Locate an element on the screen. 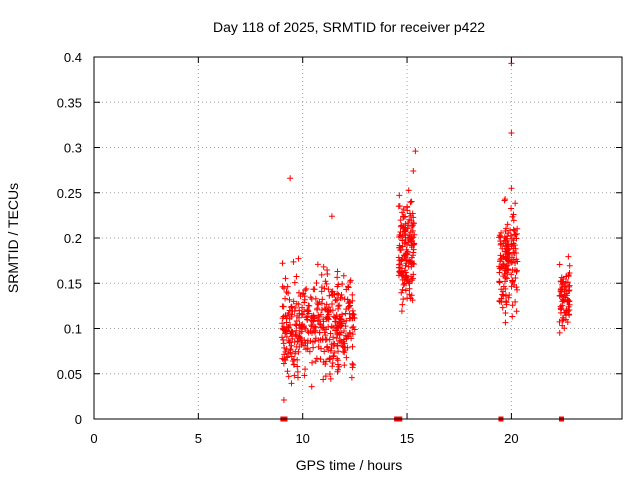 The height and width of the screenshot is (480, 640). x-axis-label: GPS time / hours is located at coordinates (349, 465).